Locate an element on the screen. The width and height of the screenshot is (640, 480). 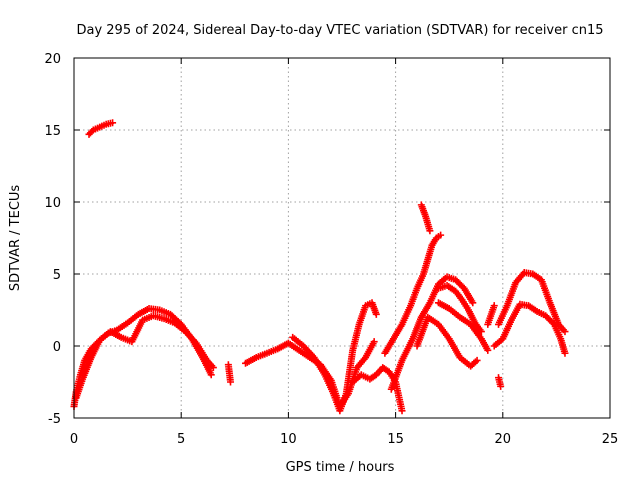
series-trace-q is located at coordinates (529, 328).